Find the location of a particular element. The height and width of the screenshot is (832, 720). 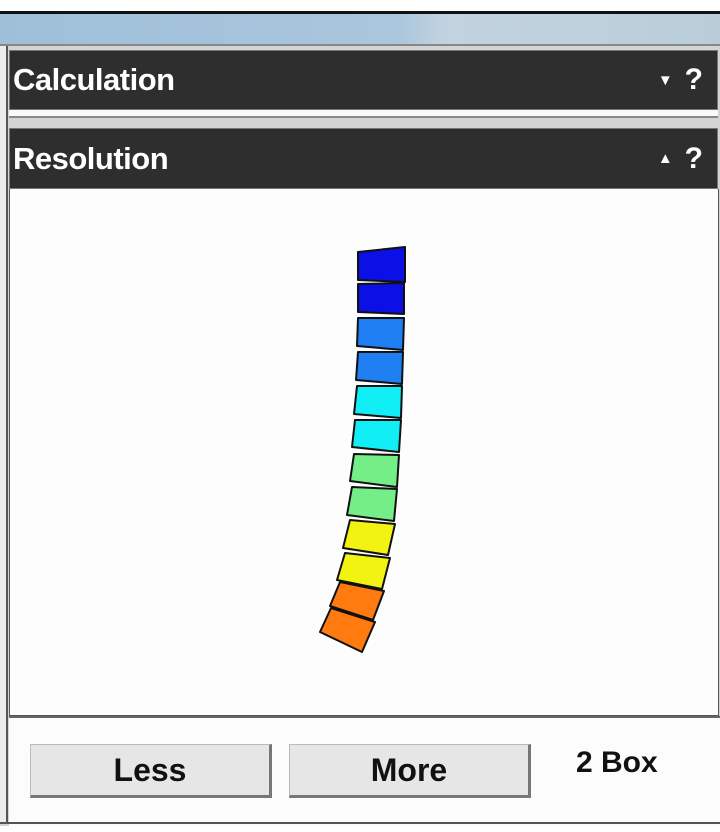

calculation-title: Calculation is located at coordinates (94, 79).